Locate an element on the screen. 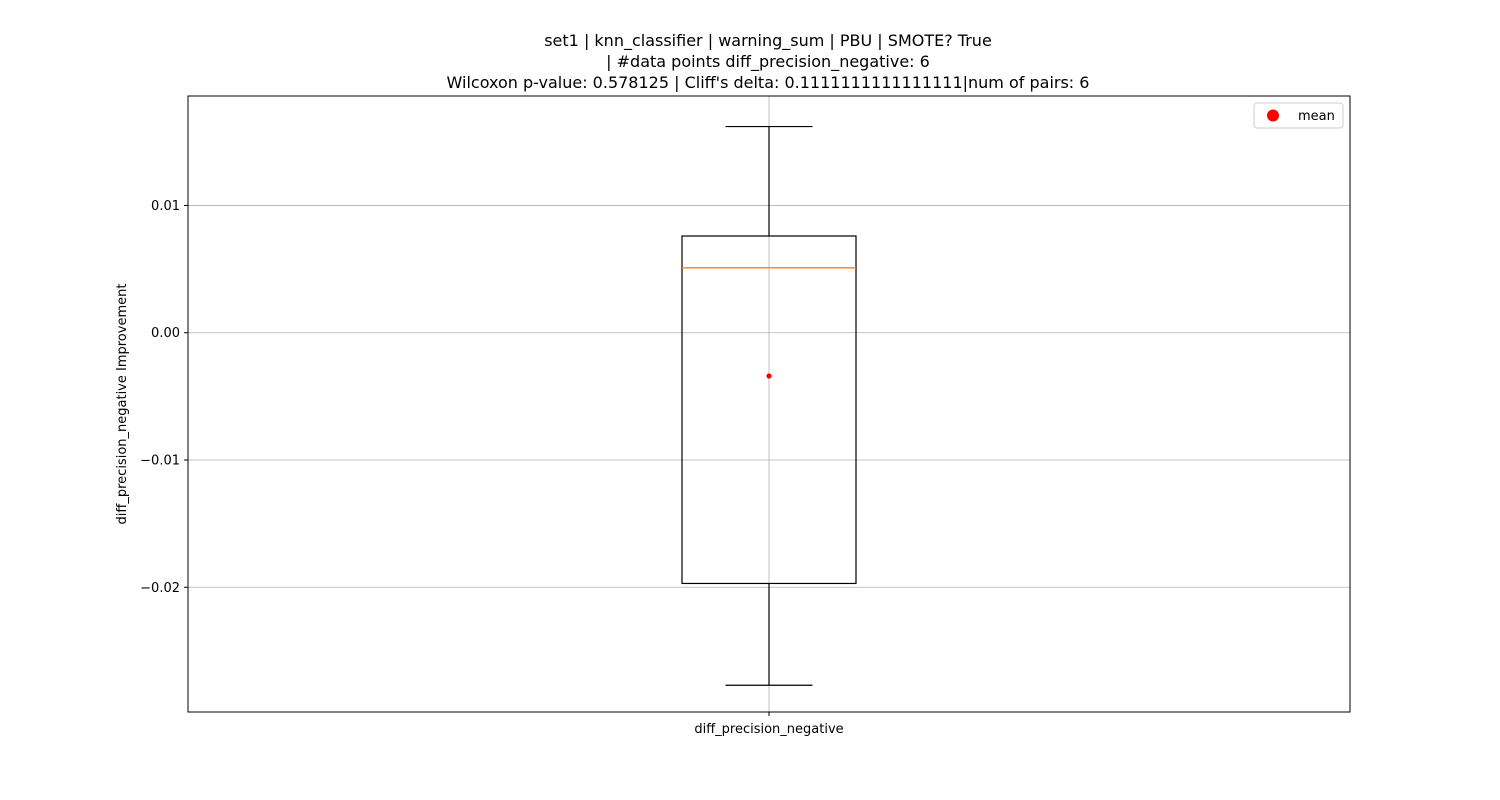 The image size is (1500, 800). mean-marker is located at coordinates (769, 376).